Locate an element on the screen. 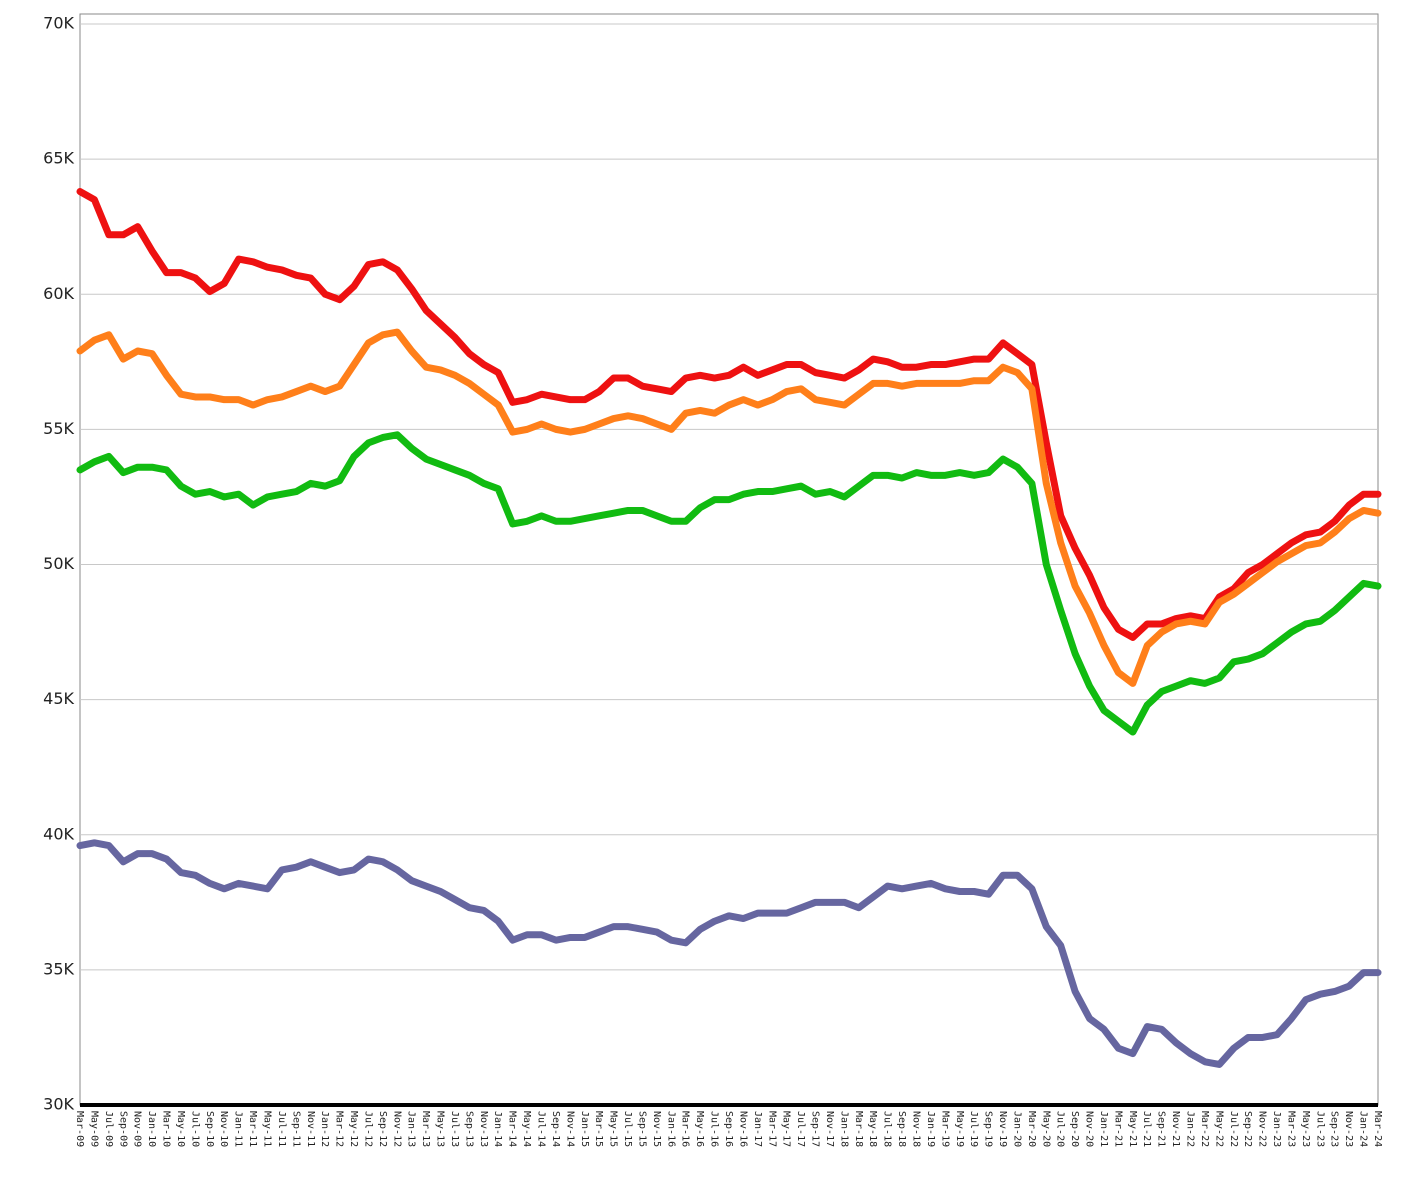 The width and height of the screenshot is (1401, 1198). x-tick-label: Nov-21 is located at coordinates (1175, 1129).